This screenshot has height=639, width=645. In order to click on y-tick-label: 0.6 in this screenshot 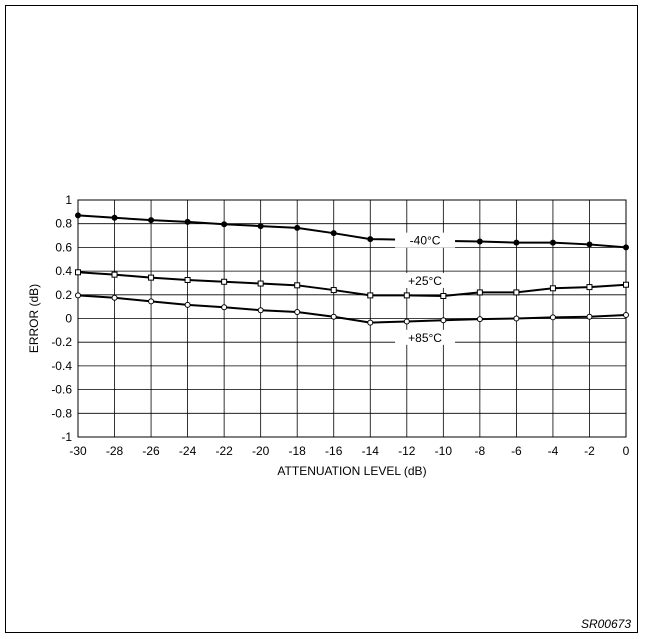, I will do `click(63, 247)`.